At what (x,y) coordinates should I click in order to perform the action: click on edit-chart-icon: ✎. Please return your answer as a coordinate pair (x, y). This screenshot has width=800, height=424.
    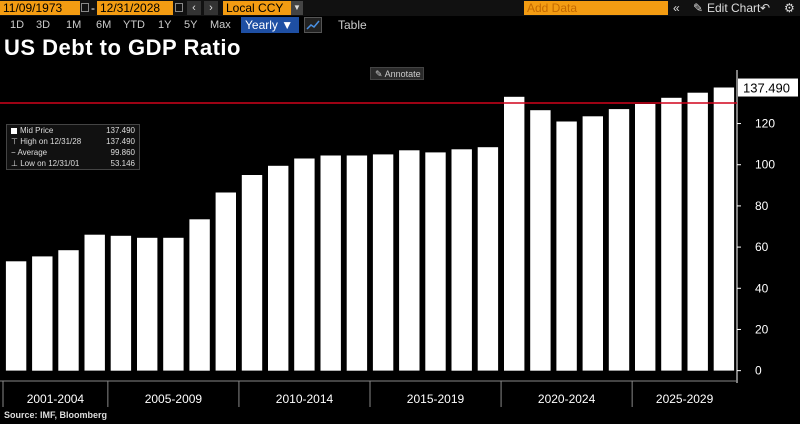
    Looking at the image, I should click on (698, 8).